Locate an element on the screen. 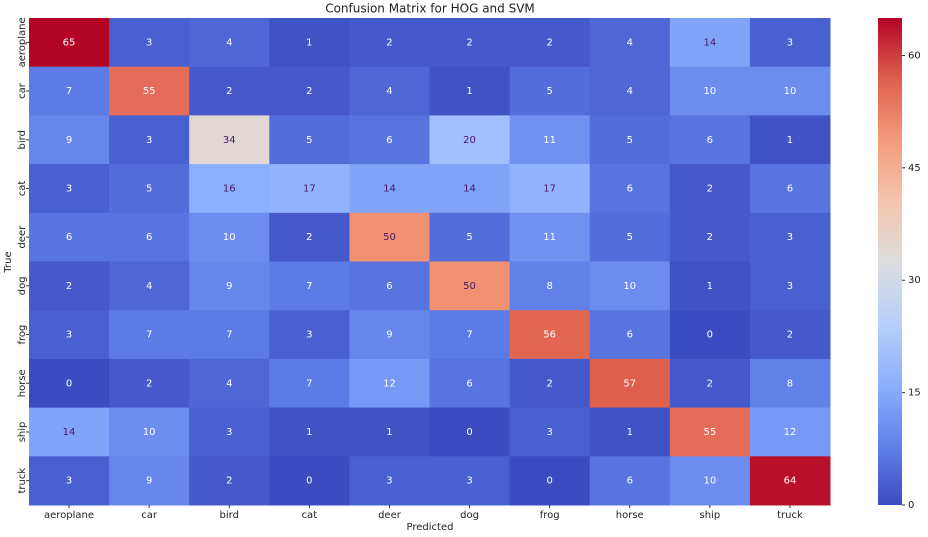 Image resolution: width=928 pixels, height=537 pixels. y-tick-label: frog is located at coordinates (22, 335).